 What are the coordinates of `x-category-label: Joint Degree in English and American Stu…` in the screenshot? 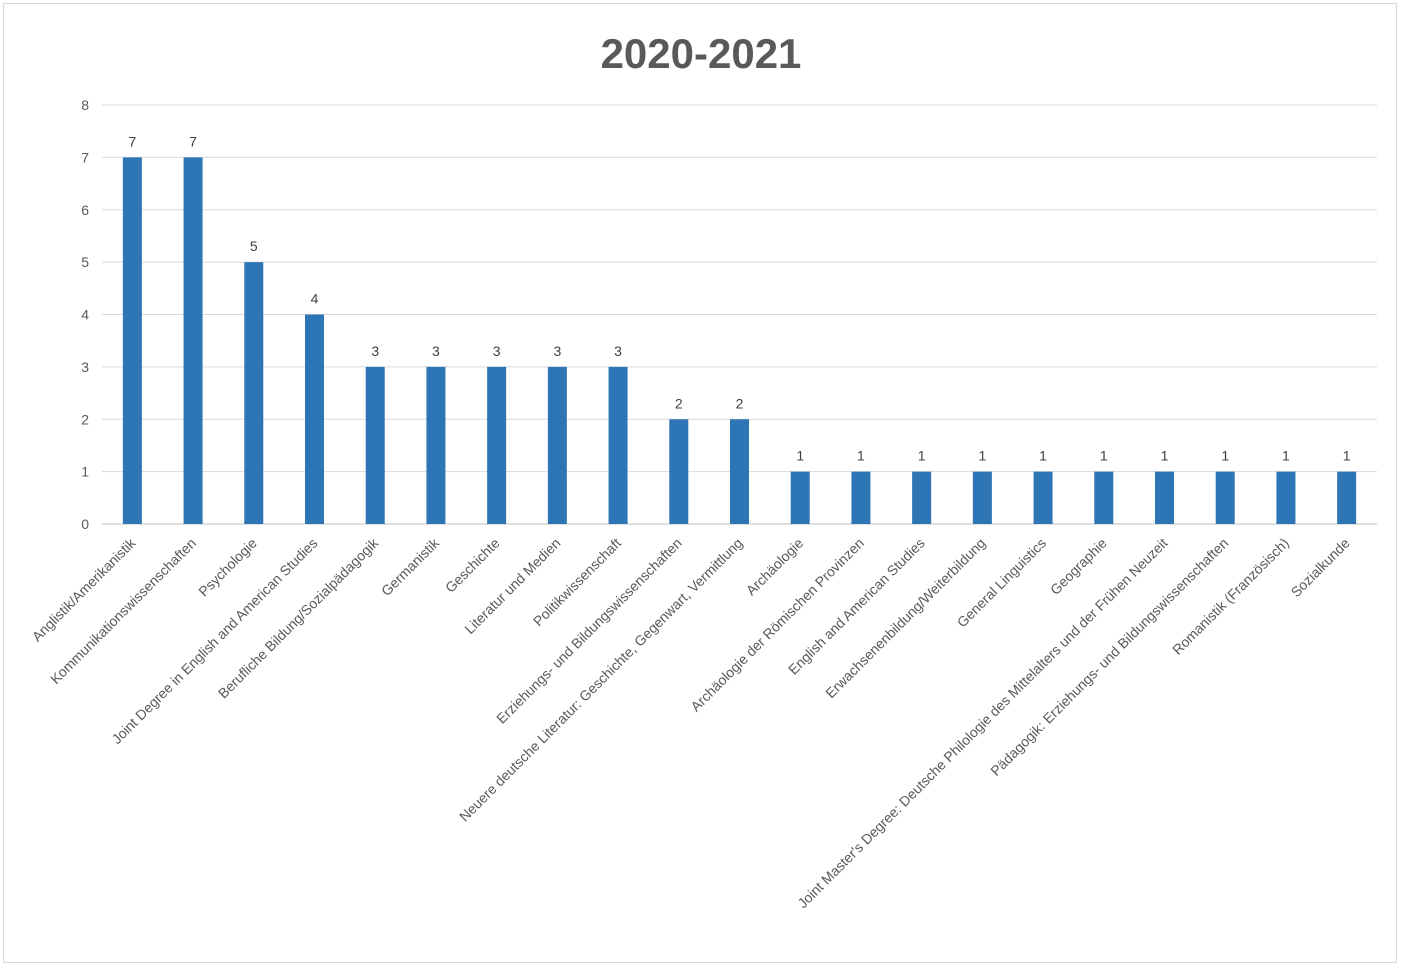 It's located at (214, 641).